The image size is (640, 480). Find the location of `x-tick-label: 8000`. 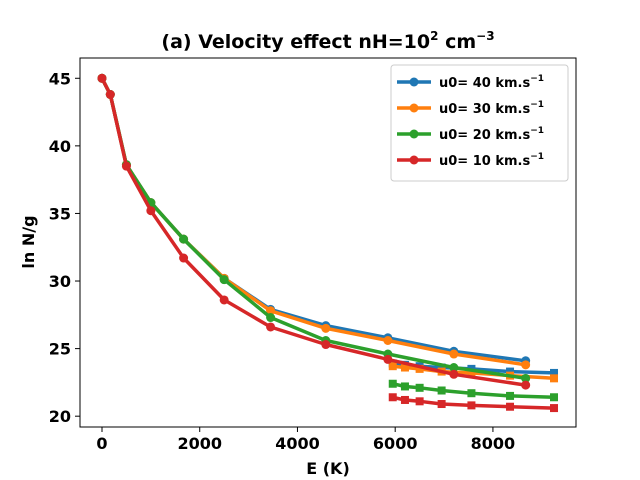

x-tick-label: 8000 is located at coordinates (493, 443).